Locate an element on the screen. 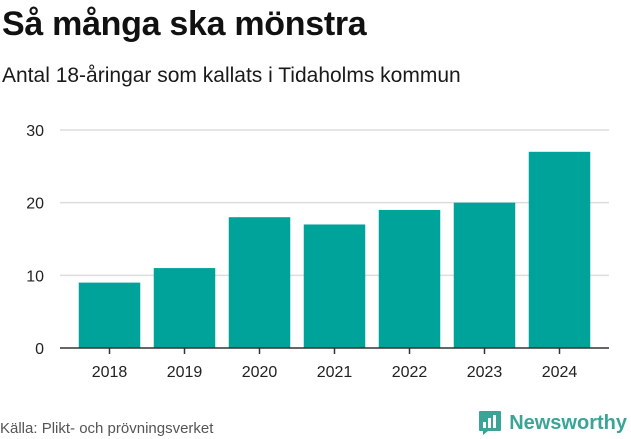 Image resolution: width=631 pixels, height=439 pixels. bar-2020 is located at coordinates (259, 282).